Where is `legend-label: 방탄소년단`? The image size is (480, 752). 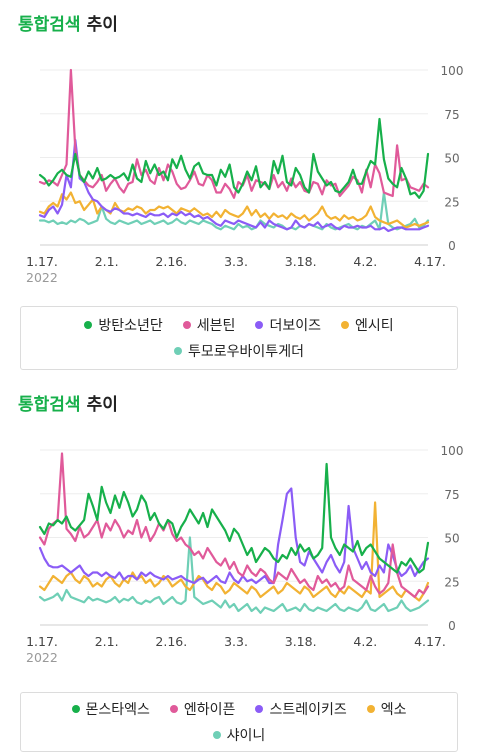
legend-label: 방탄소년단 is located at coordinates (130, 326).